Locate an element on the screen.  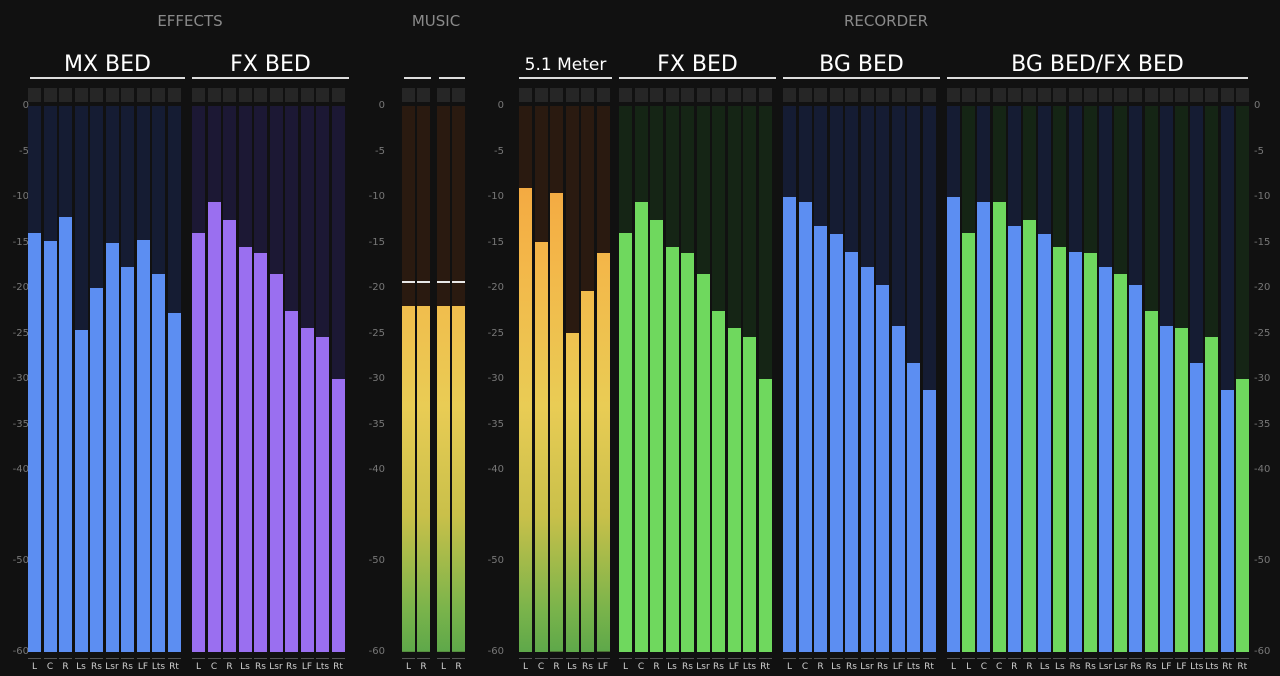
group-title: FX BED is located at coordinates (697, 64).